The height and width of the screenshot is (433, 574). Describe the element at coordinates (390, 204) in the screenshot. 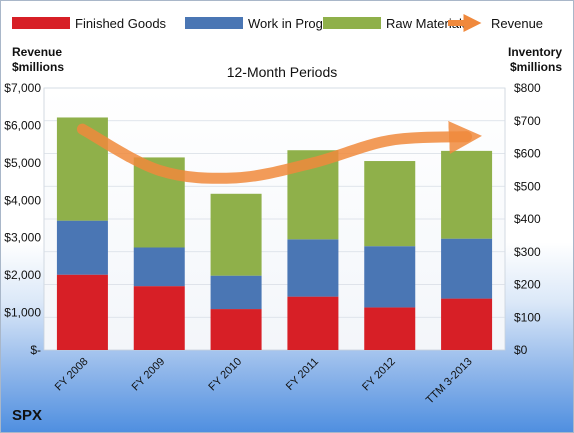

I see `bar-raw-materials-fy-2012` at that location.